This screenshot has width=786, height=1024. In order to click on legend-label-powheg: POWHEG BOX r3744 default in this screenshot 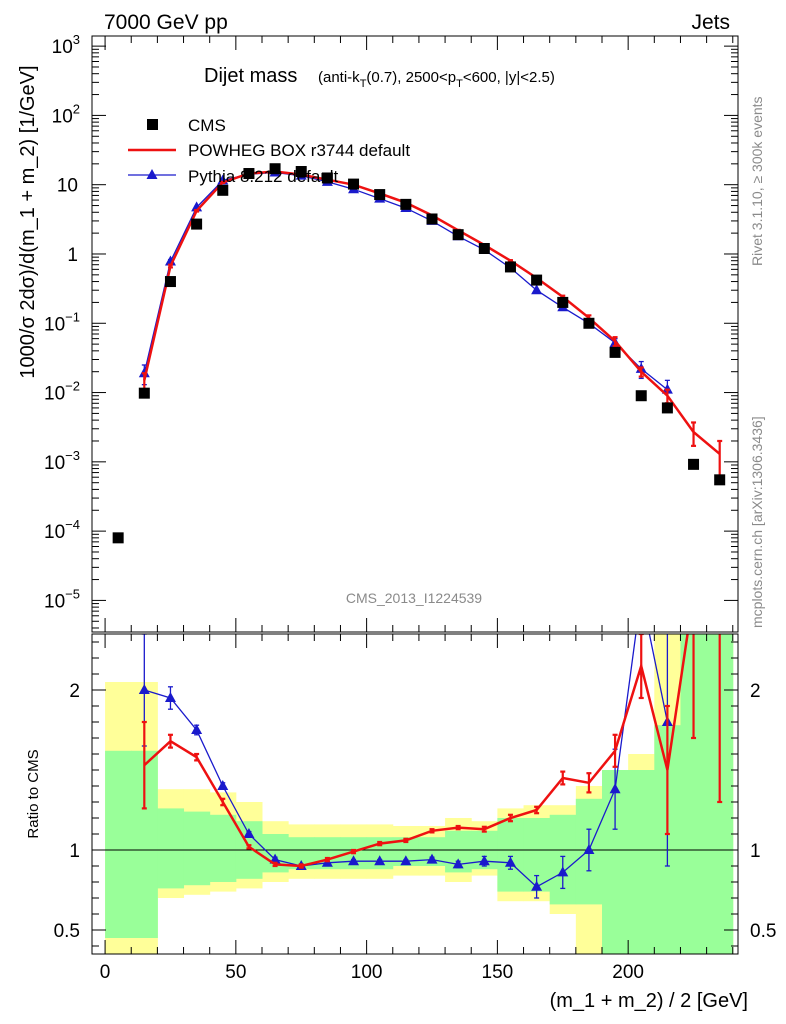, I will do `click(299, 150)`.